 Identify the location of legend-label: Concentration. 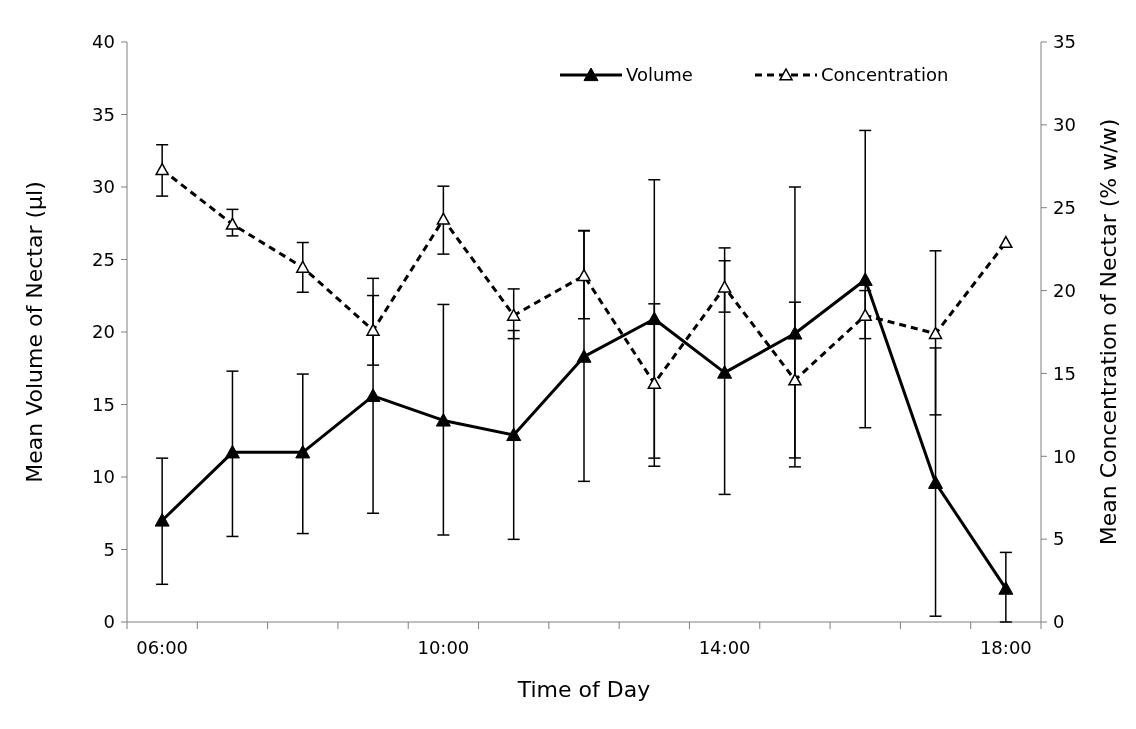
(885, 75).